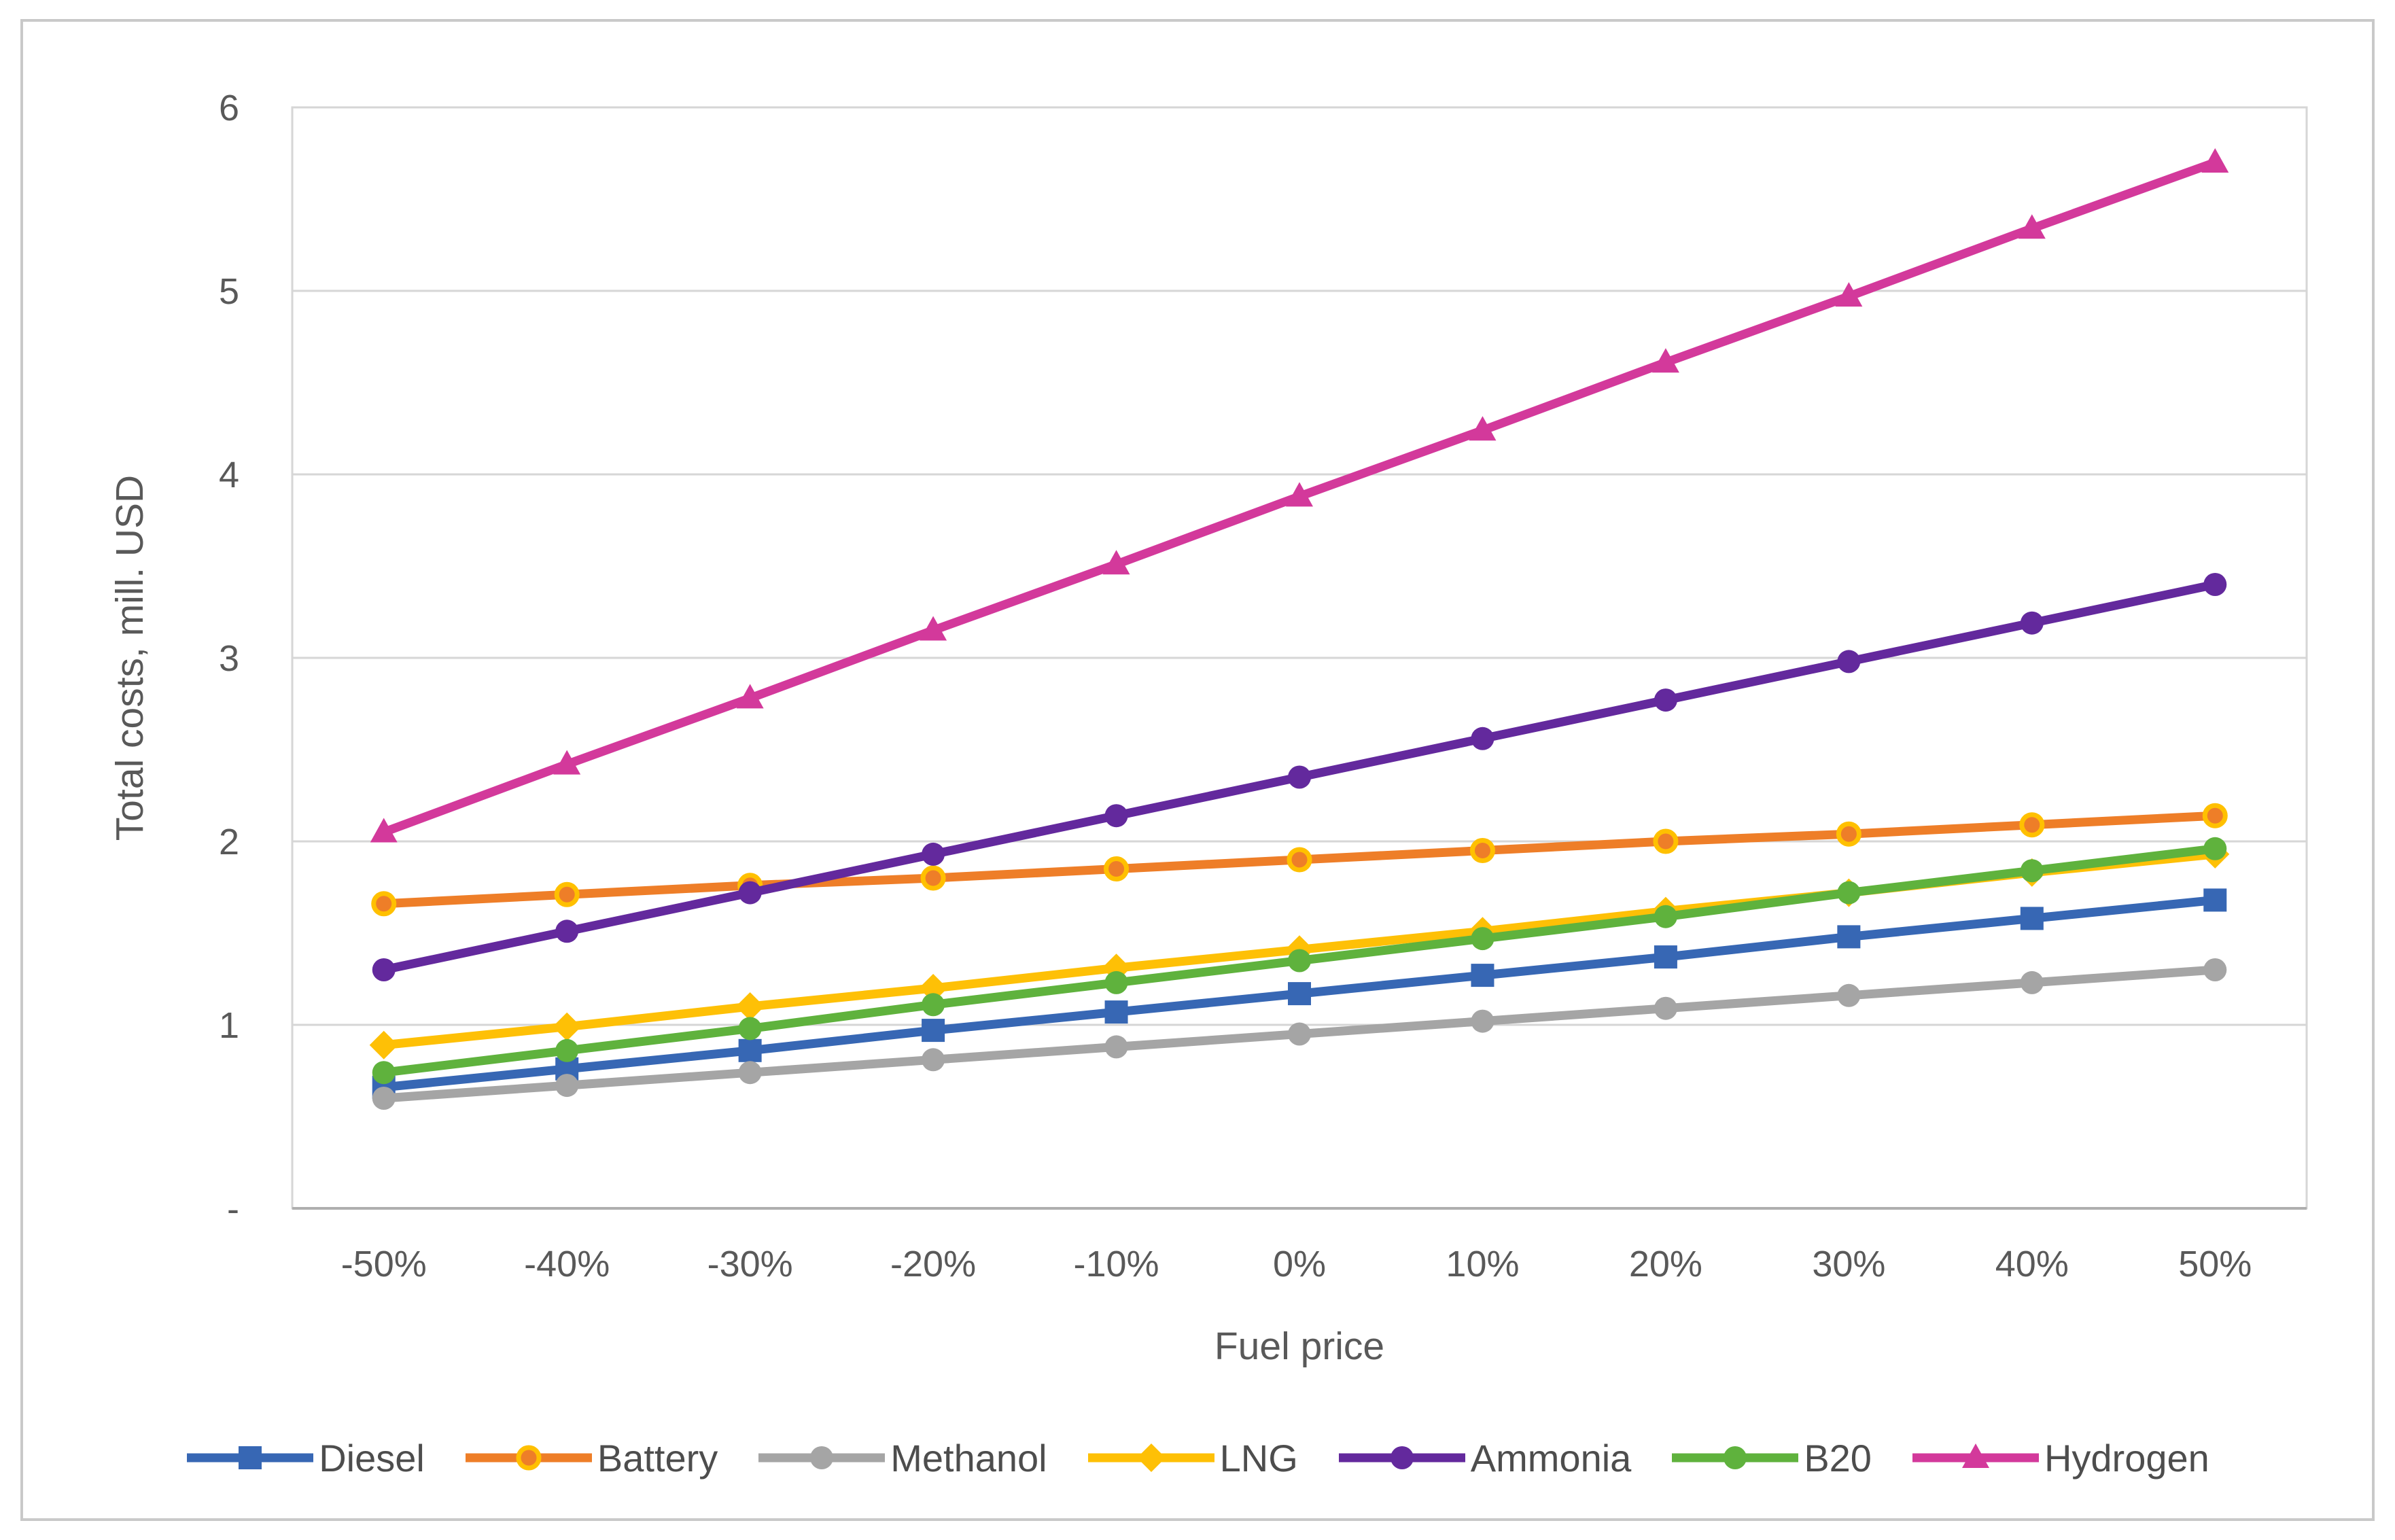 This screenshot has height=1540, width=2395. I want to click on marker-legend-ammonia, so click(1402, 1458).